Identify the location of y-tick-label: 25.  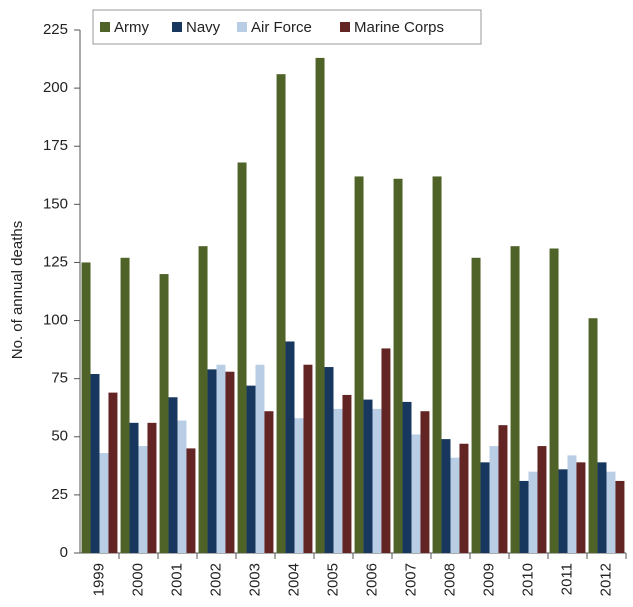
(59, 494).